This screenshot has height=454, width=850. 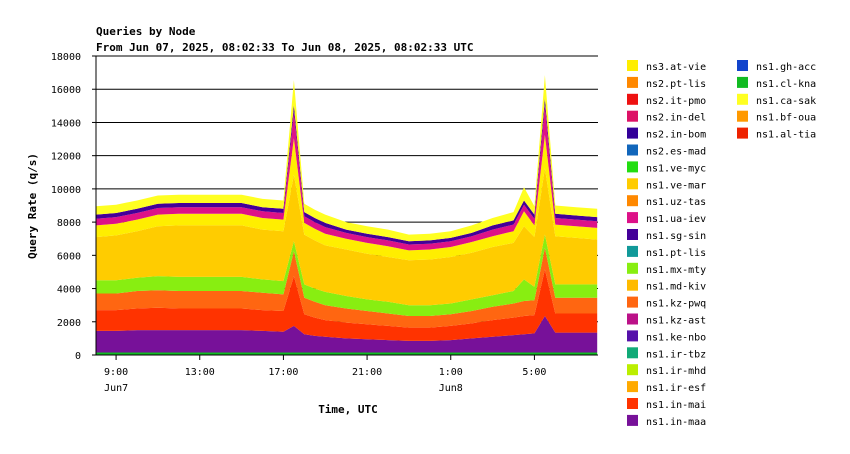 I want to click on legend-label: ns1.mx-mty, so click(x=676, y=270).